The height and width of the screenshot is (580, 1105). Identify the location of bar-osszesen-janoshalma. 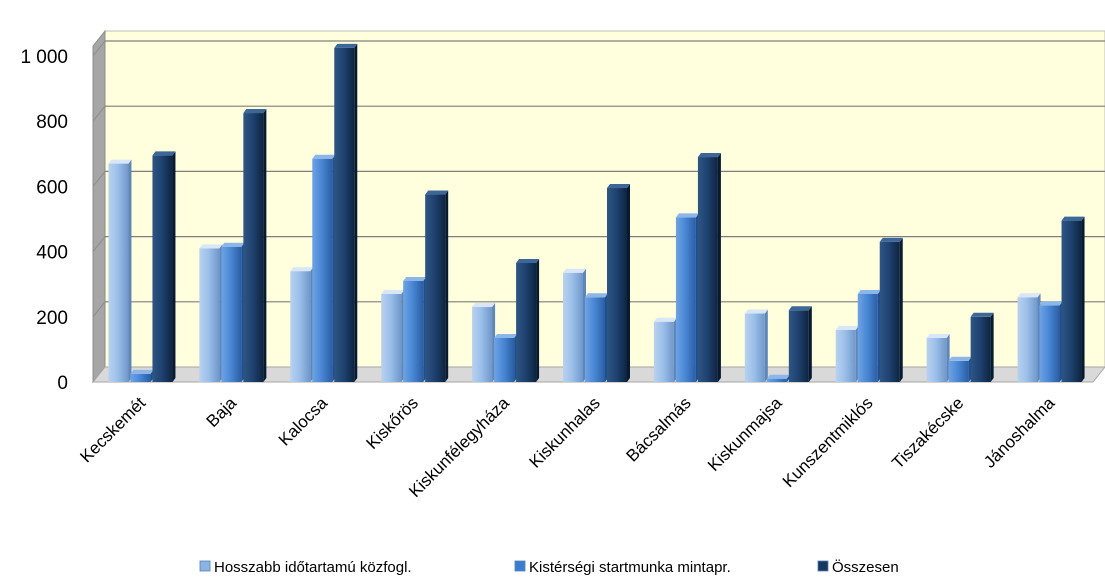
(1073, 299).